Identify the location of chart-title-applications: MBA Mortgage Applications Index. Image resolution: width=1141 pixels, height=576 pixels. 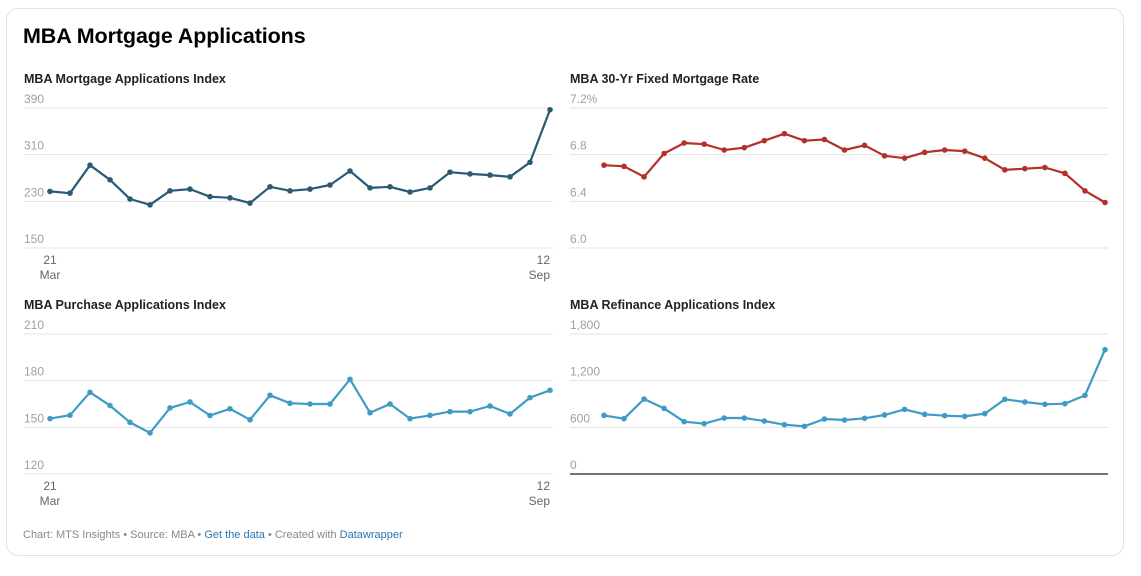
(125, 79).